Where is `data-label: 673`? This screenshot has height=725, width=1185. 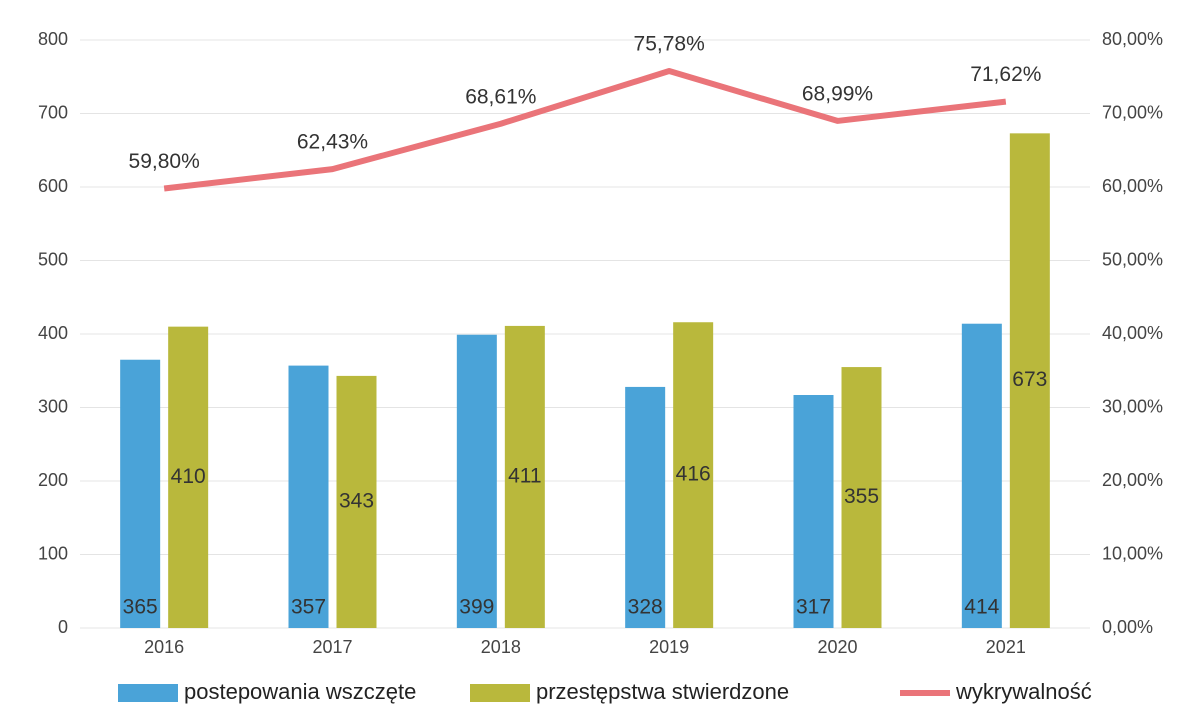 data-label: 673 is located at coordinates (1029, 379).